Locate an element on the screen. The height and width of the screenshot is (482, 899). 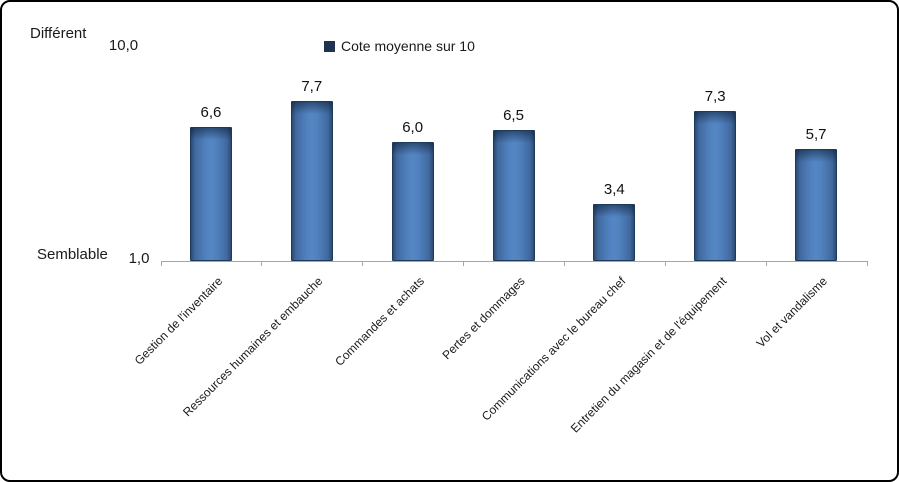
y-axis-annotation-different: Différent is located at coordinates (58, 33).